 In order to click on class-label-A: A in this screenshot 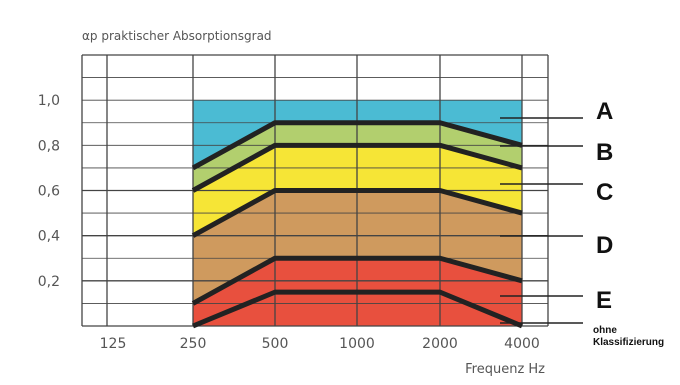, I will do `click(604, 111)`.